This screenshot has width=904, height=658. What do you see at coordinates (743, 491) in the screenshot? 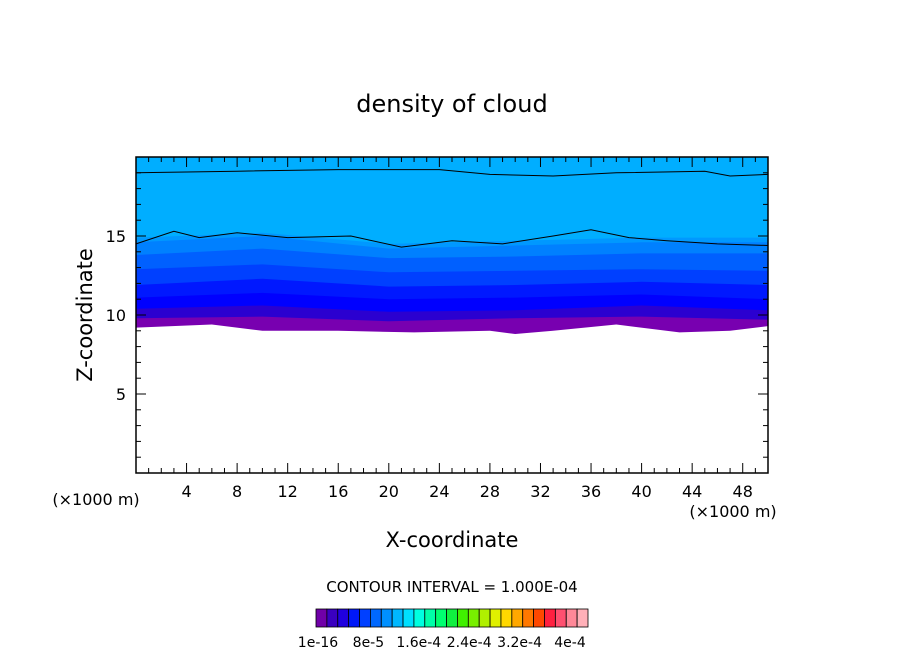
I see `x-tick-label: 48` at bounding box center [743, 491].